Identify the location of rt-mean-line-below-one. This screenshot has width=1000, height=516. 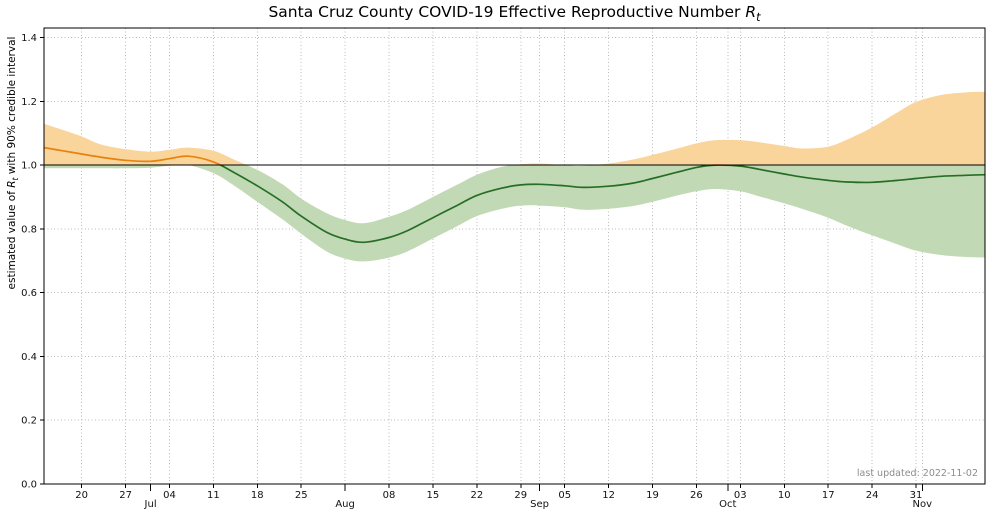
(601, 204).